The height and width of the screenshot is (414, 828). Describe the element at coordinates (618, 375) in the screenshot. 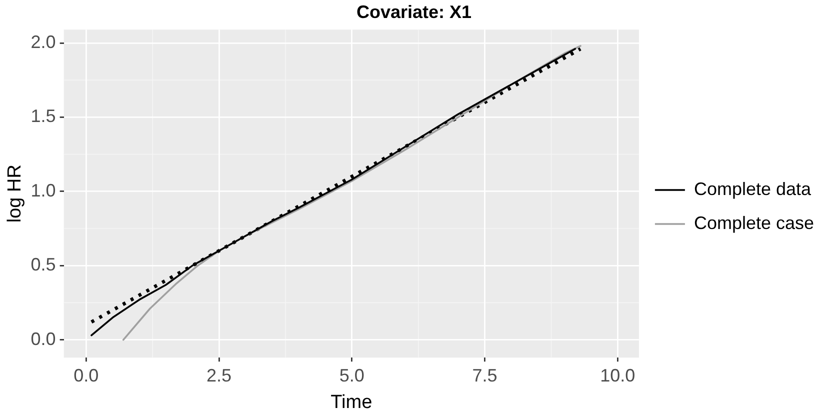

I see `x-tick-label: 10.0` at that location.